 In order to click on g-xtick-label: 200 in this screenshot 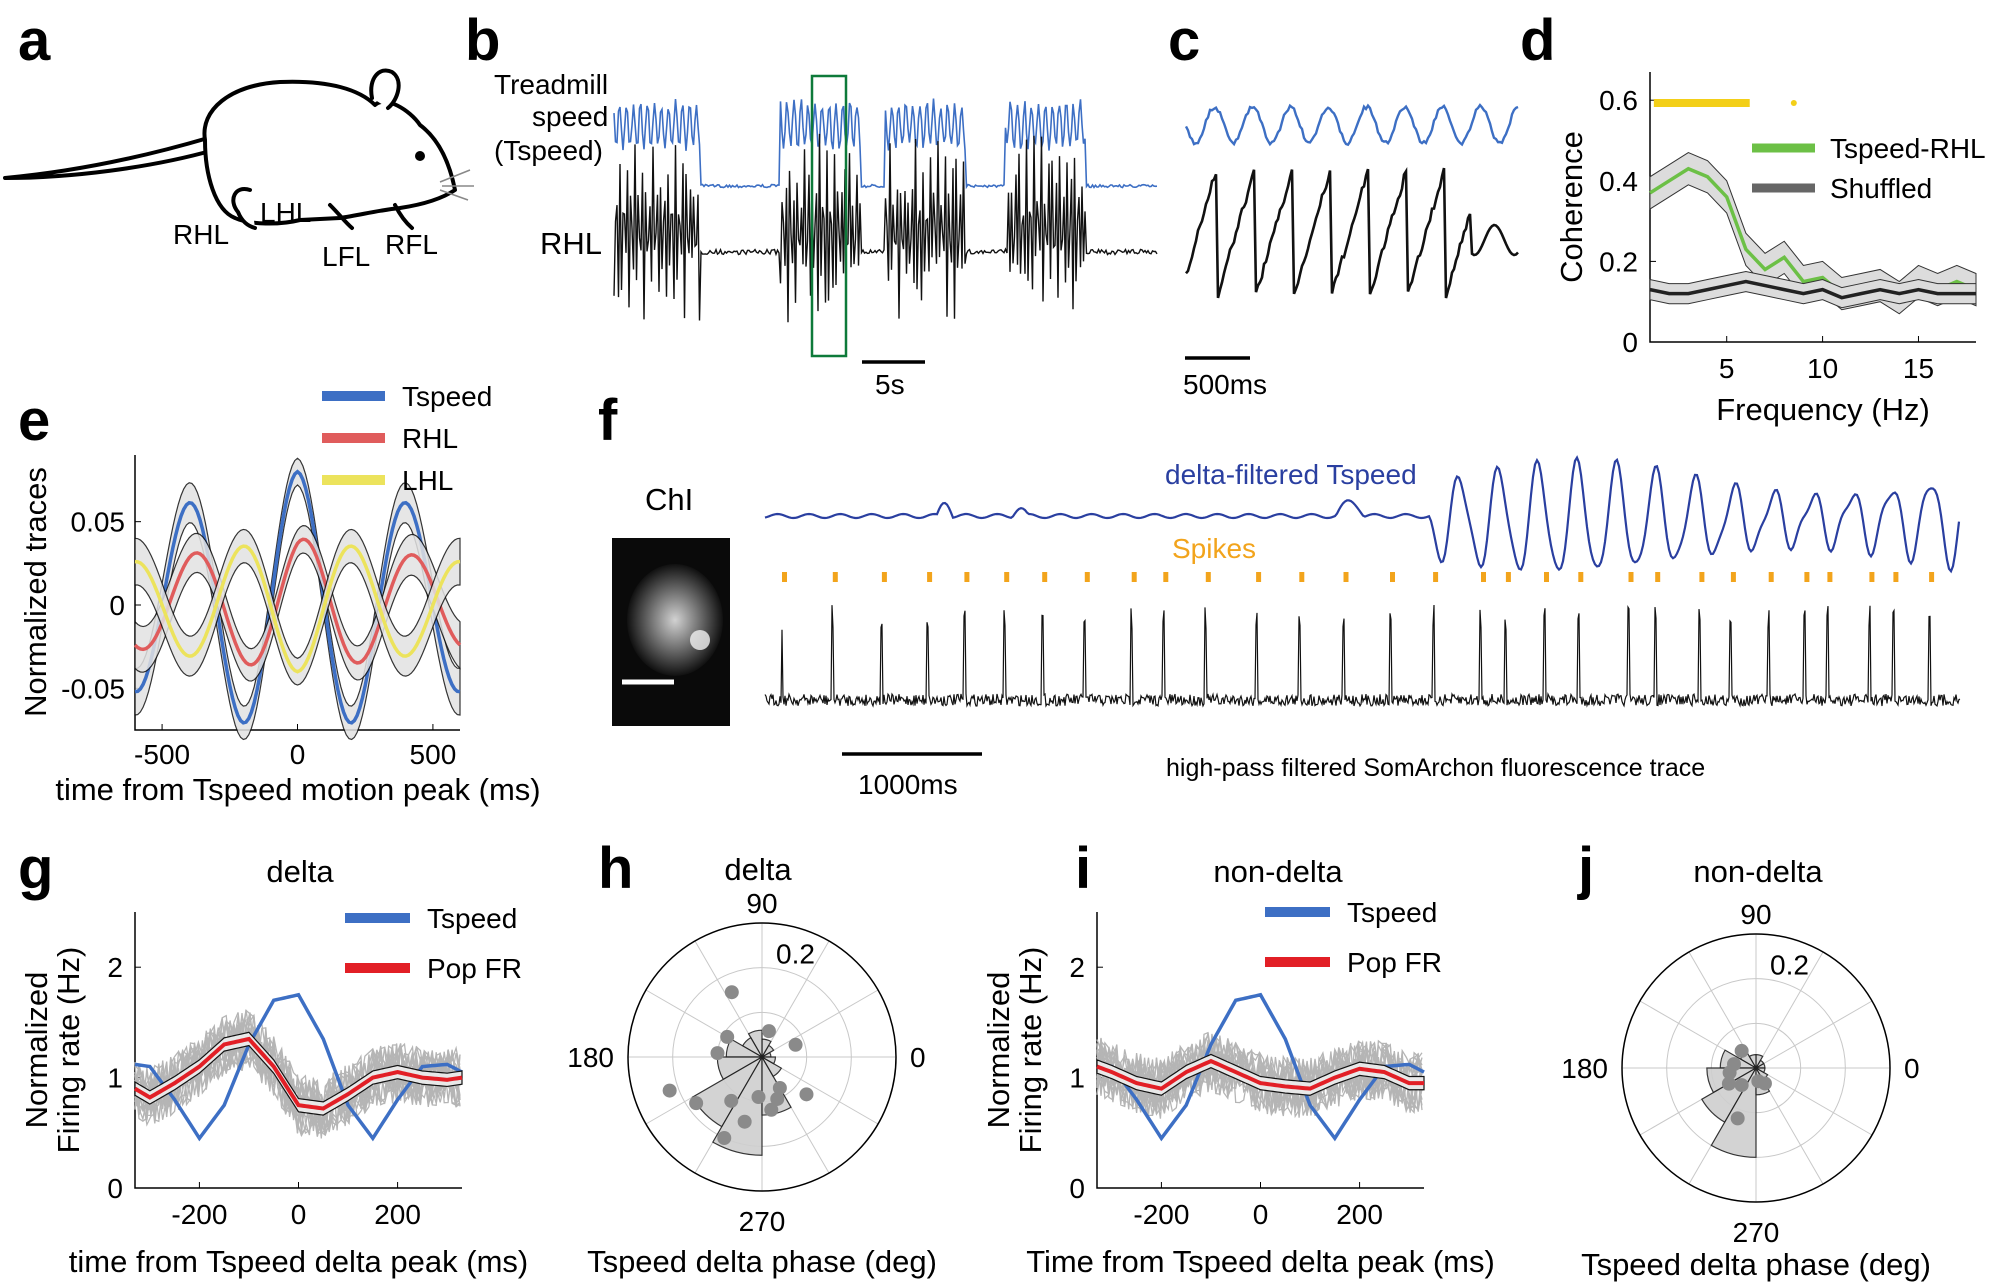, I will do `click(397, 1214)`.